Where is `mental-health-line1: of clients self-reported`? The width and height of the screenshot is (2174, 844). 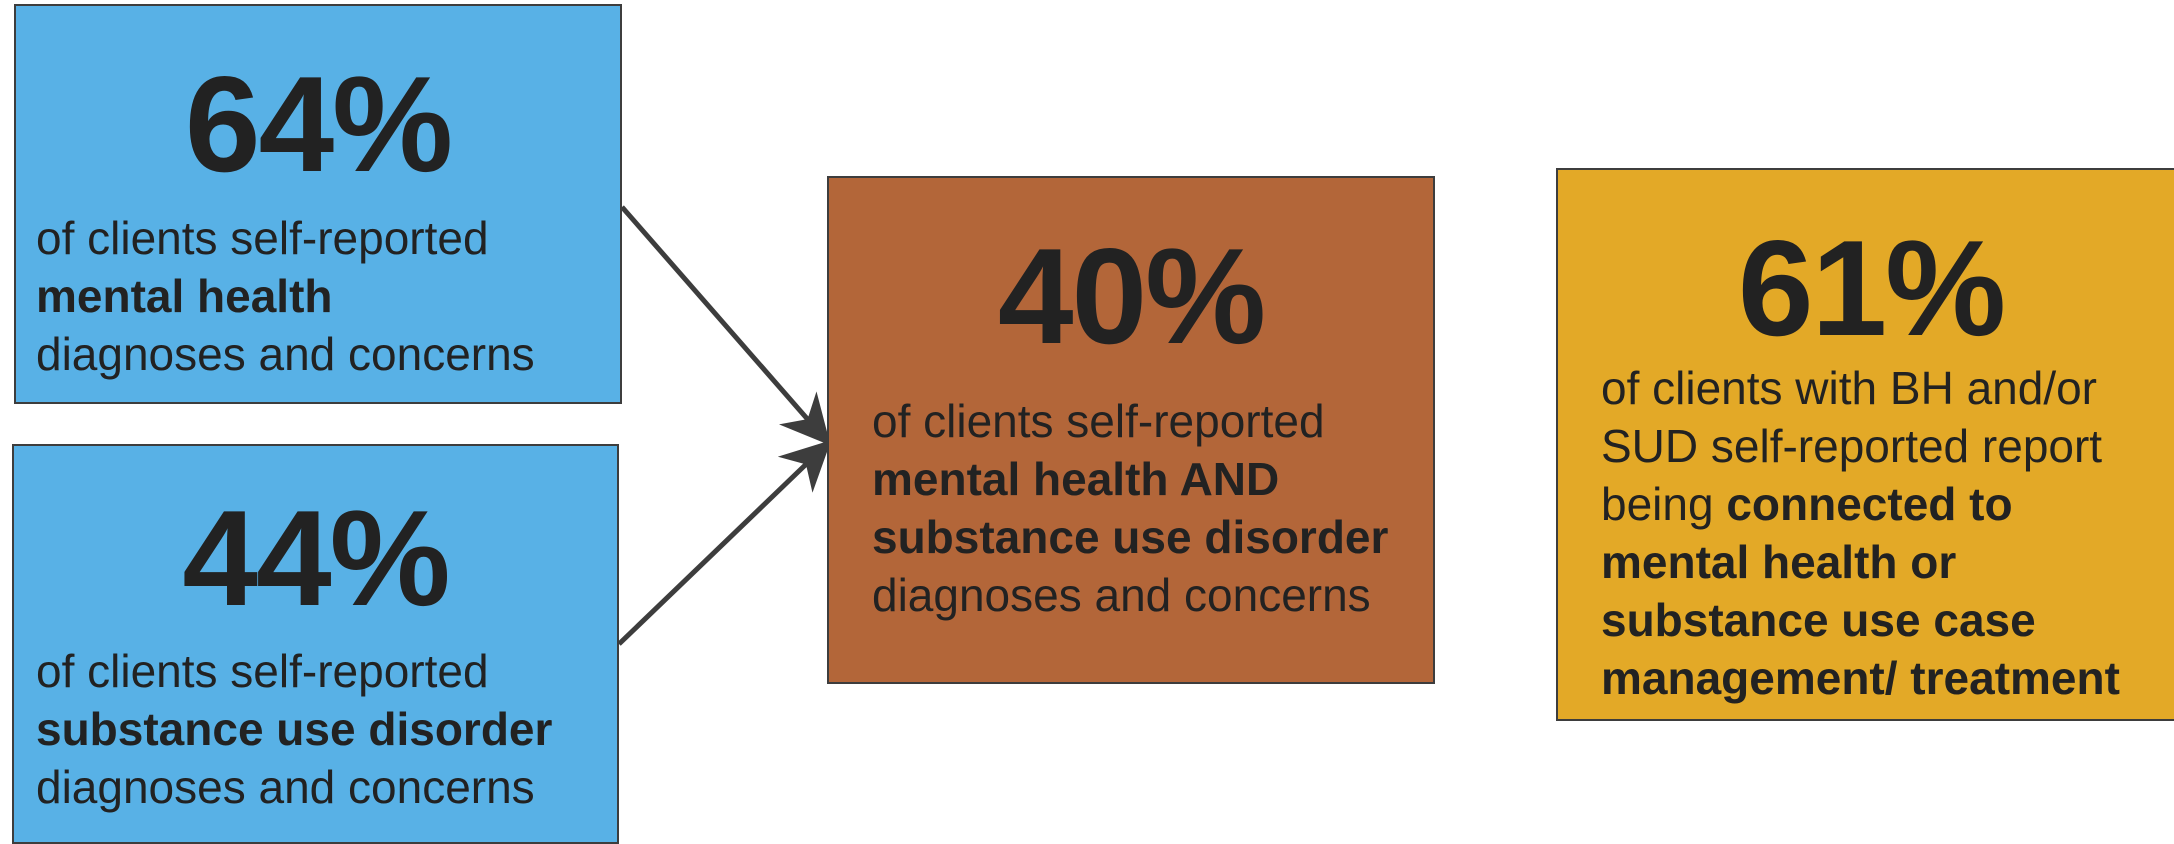 mental-health-line1: of clients self-reported is located at coordinates (262, 238).